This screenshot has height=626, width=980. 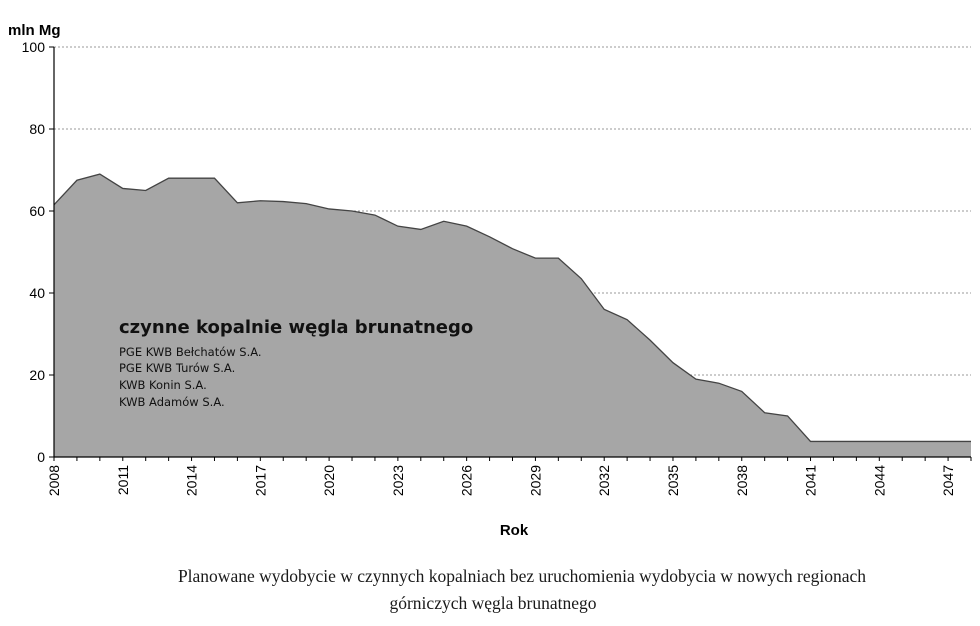 I want to click on x-tick-label: 2017, so click(x=260, y=480).